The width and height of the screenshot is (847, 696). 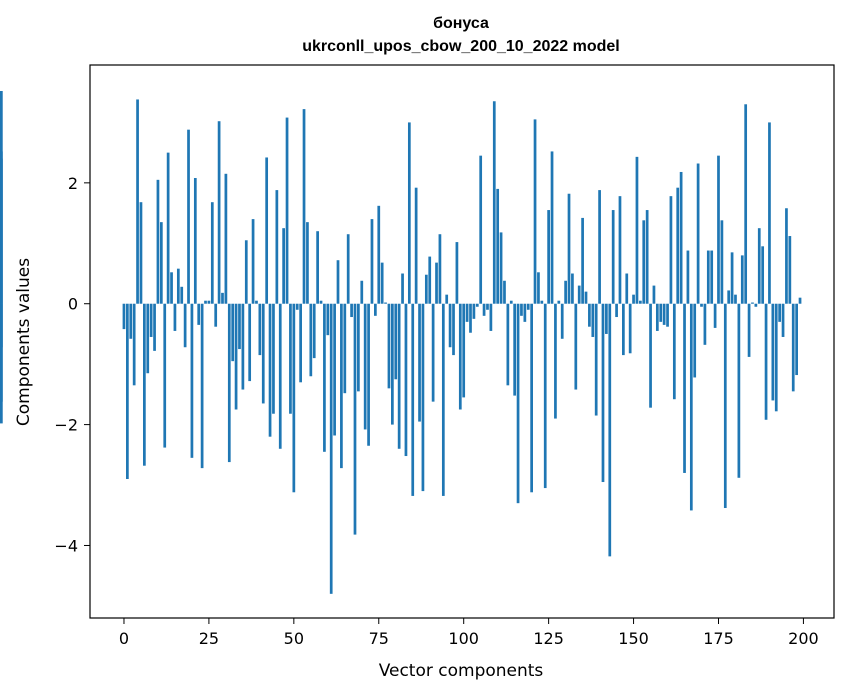 What do you see at coordinates (73, 183) in the screenshot?
I see `y-tick-label: 2` at bounding box center [73, 183].